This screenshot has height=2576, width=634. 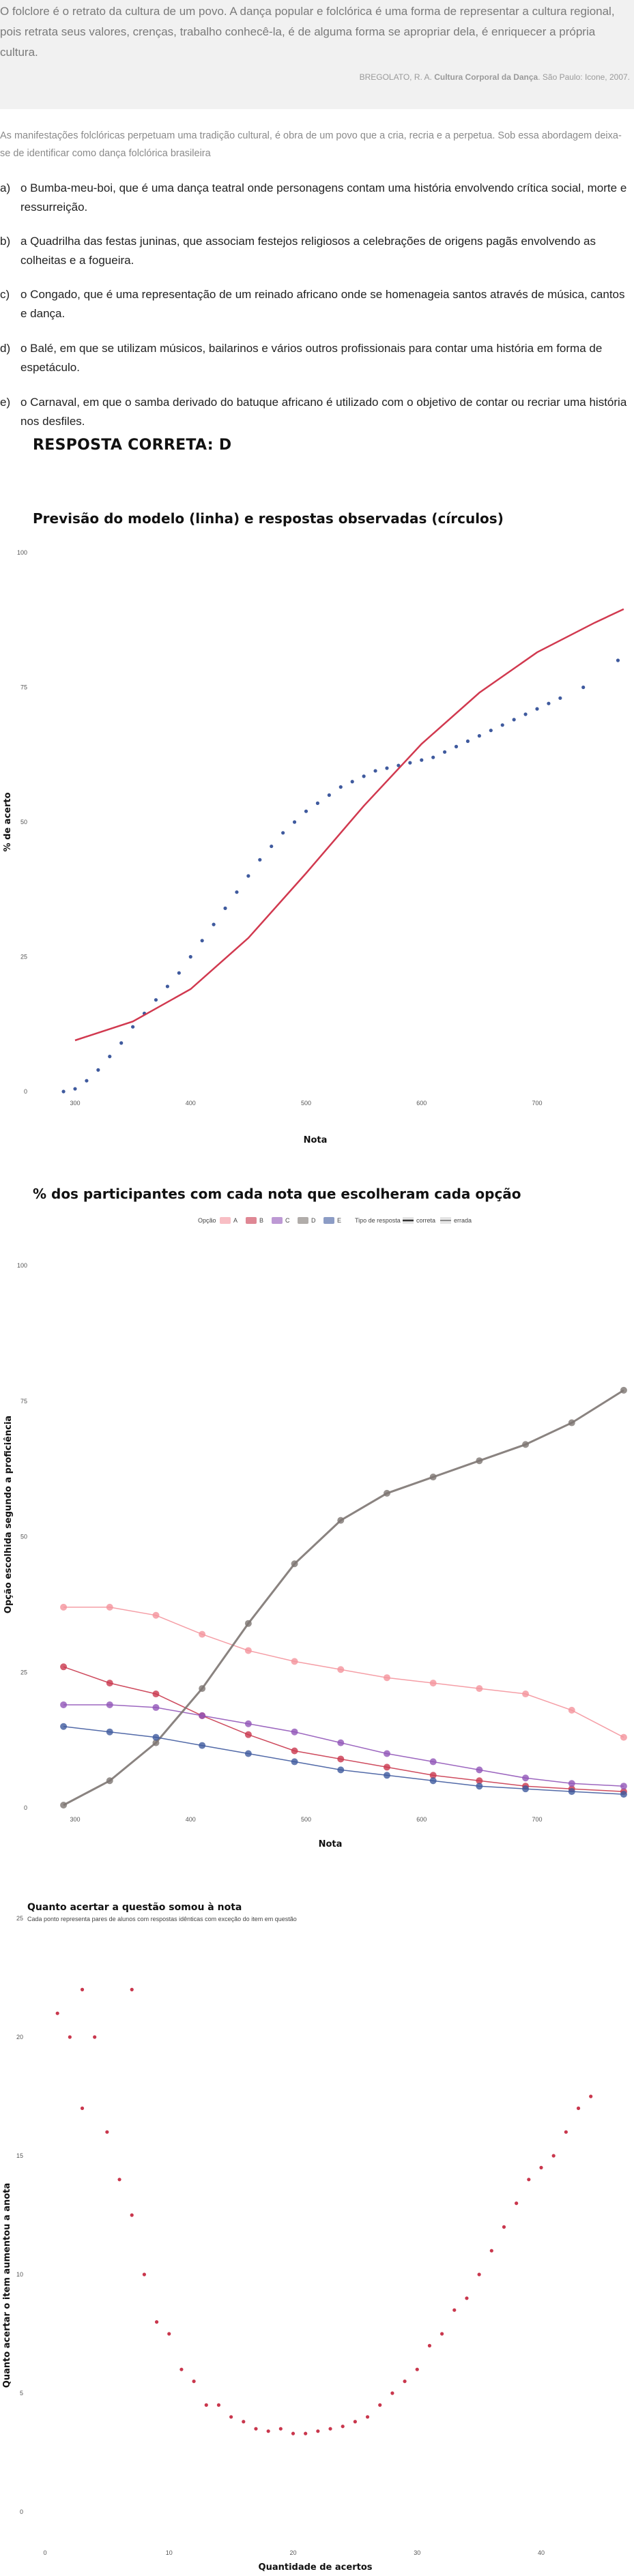 What do you see at coordinates (541, 2552) in the screenshot?
I see `x-tick-label: 40` at bounding box center [541, 2552].